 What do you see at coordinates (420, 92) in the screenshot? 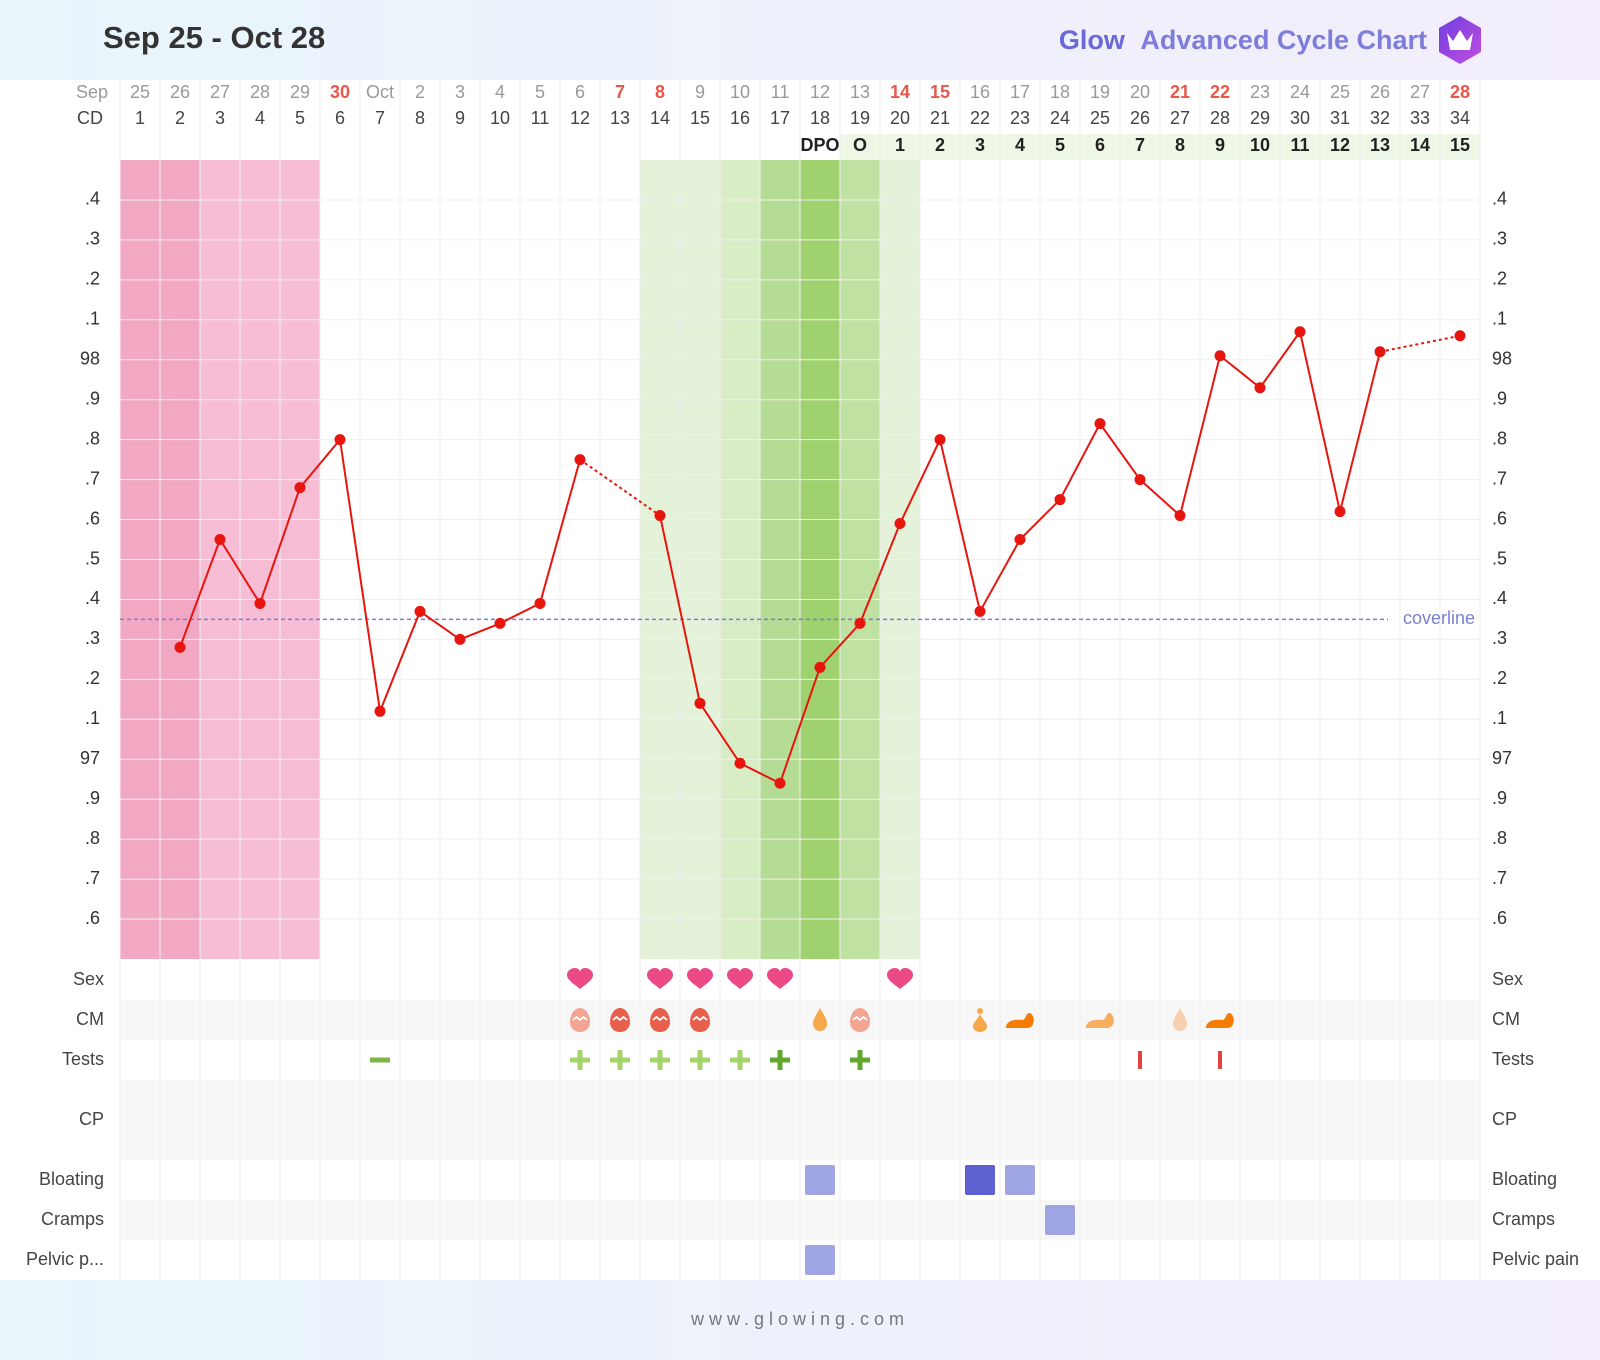
I see `date-label: 2` at bounding box center [420, 92].